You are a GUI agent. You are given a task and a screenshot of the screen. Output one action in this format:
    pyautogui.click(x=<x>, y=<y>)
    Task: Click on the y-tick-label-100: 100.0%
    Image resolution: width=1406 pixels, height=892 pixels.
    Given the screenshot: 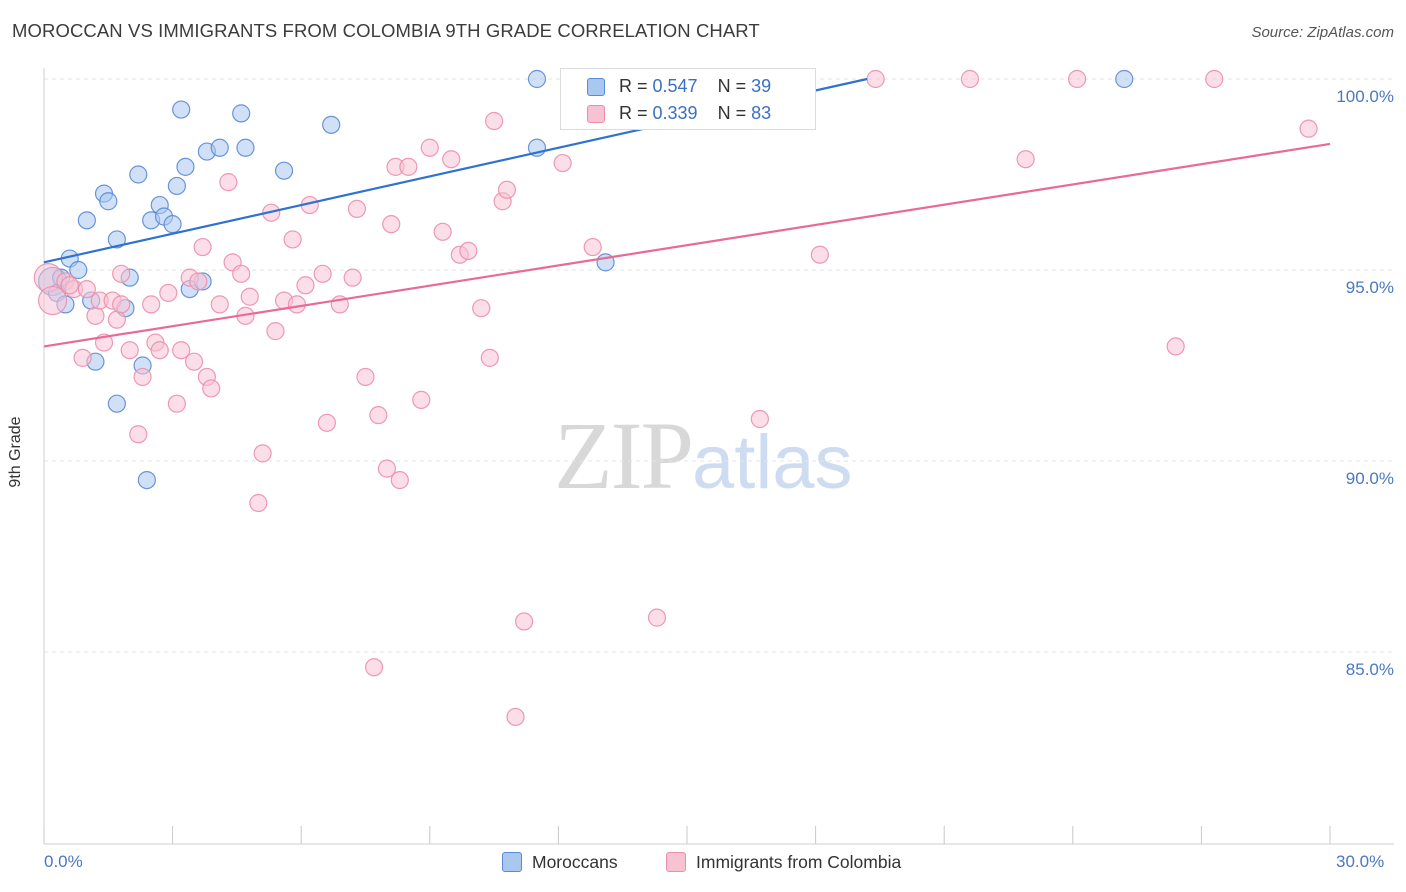 What is the action you would take?
    pyautogui.click(x=1365, y=96)
    